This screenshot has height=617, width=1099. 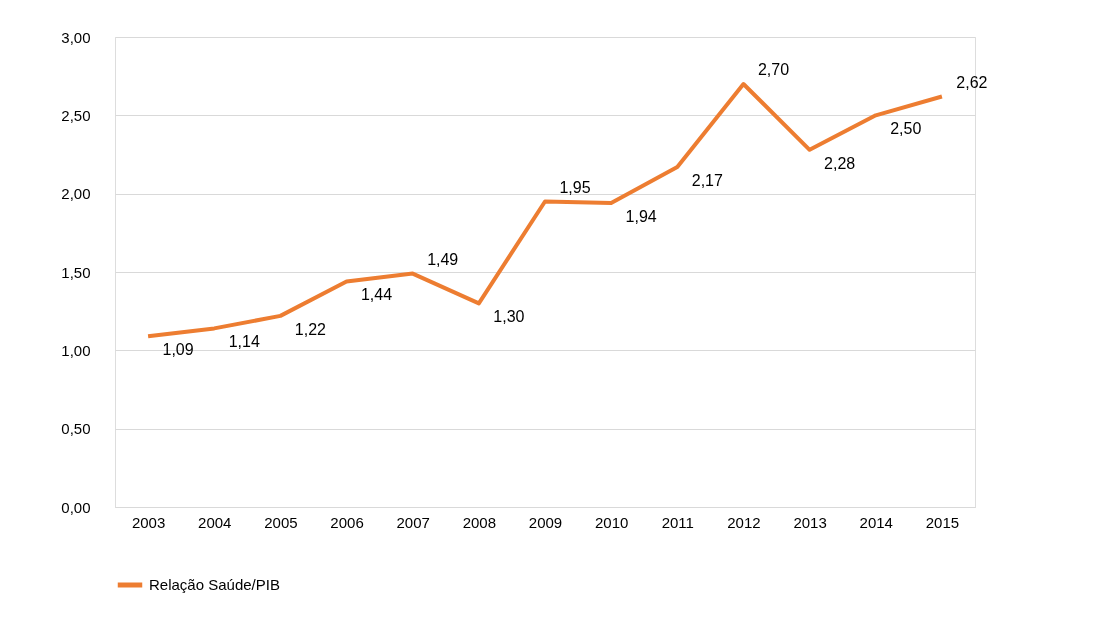 I want to click on y-tick-label: 0,00, so click(x=76, y=507).